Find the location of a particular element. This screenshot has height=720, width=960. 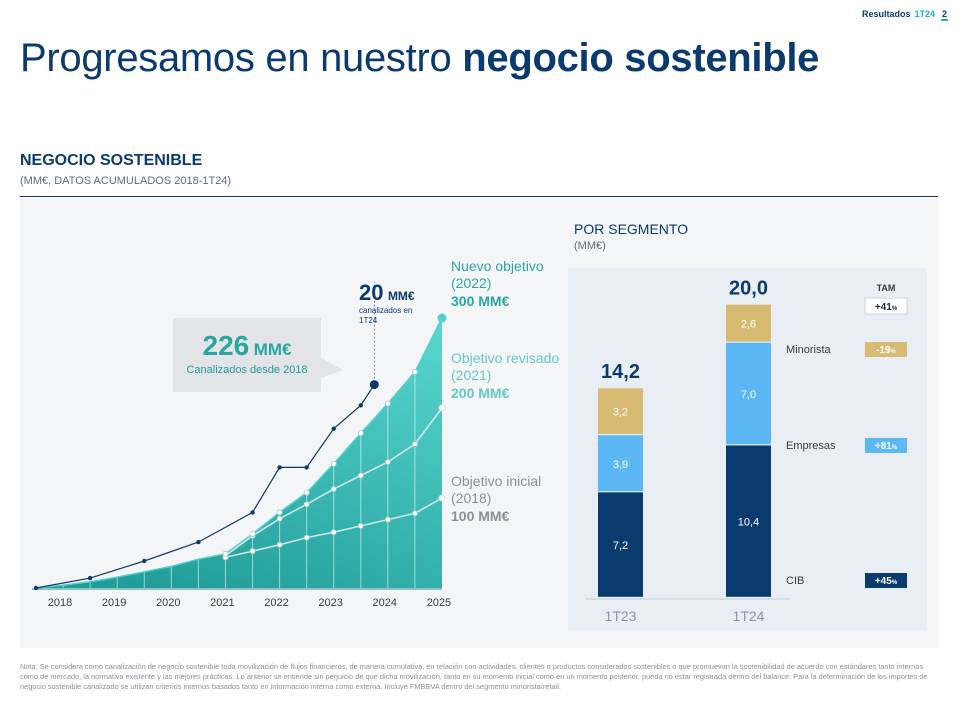

header-bar: Resultados 1T24 2 is located at coordinates (905, 15).